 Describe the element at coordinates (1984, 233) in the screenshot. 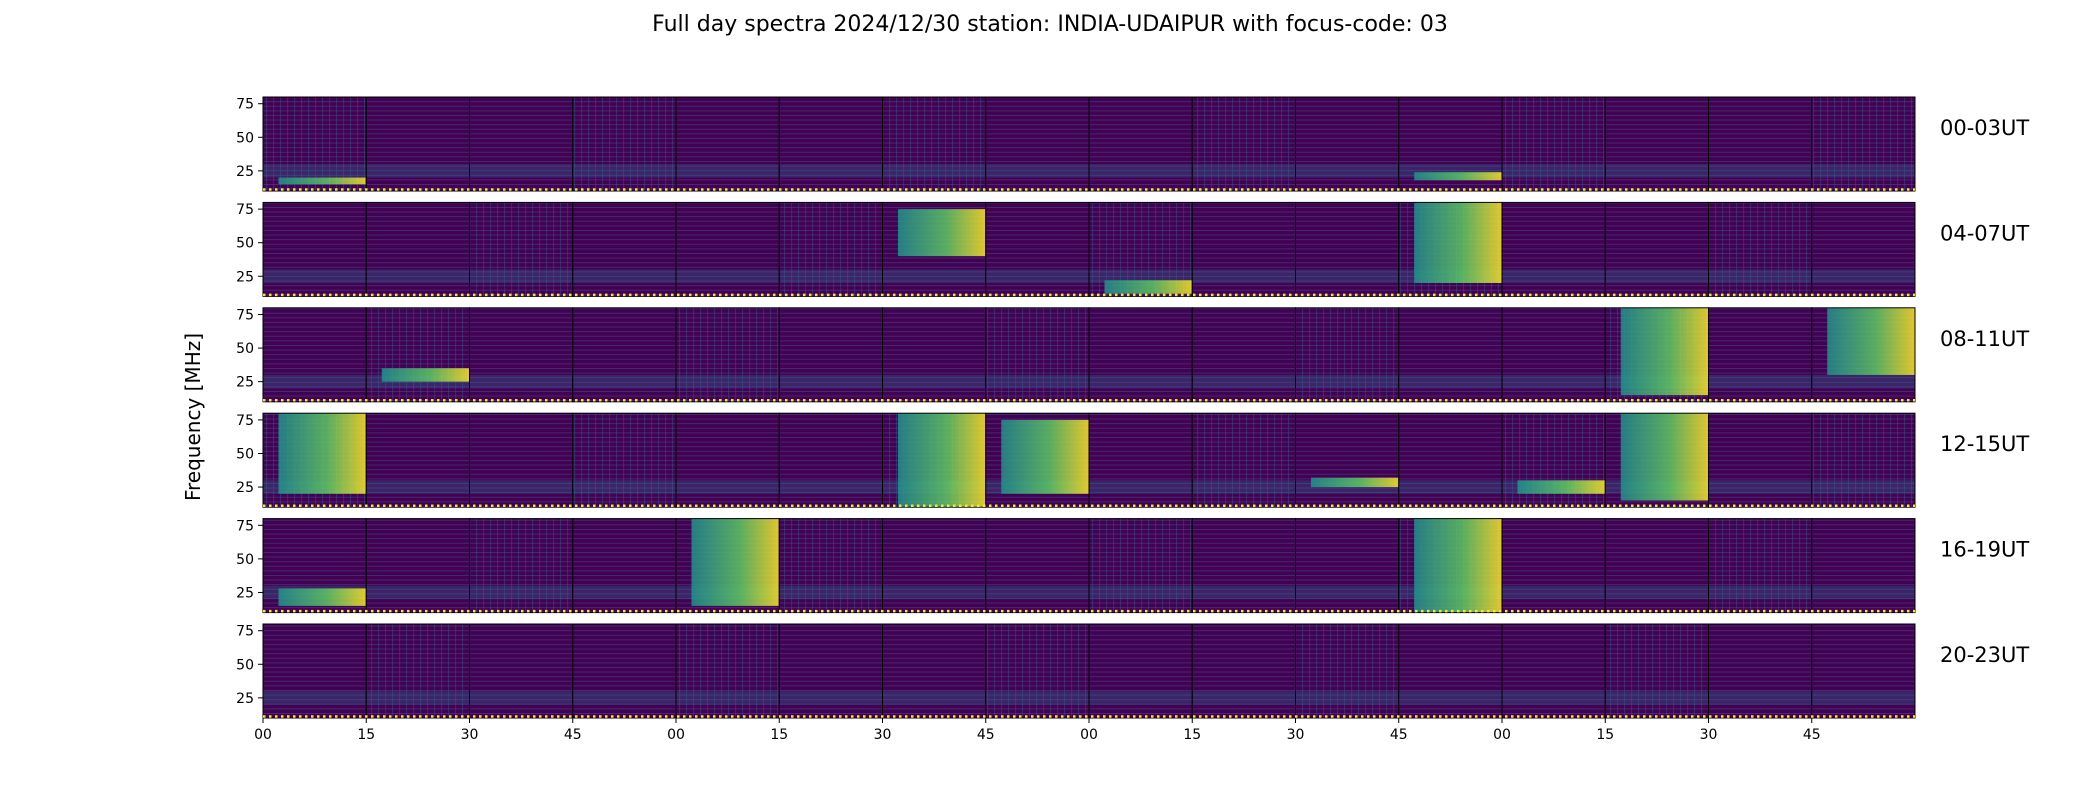

I see `row-label: 04-07UT` at that location.